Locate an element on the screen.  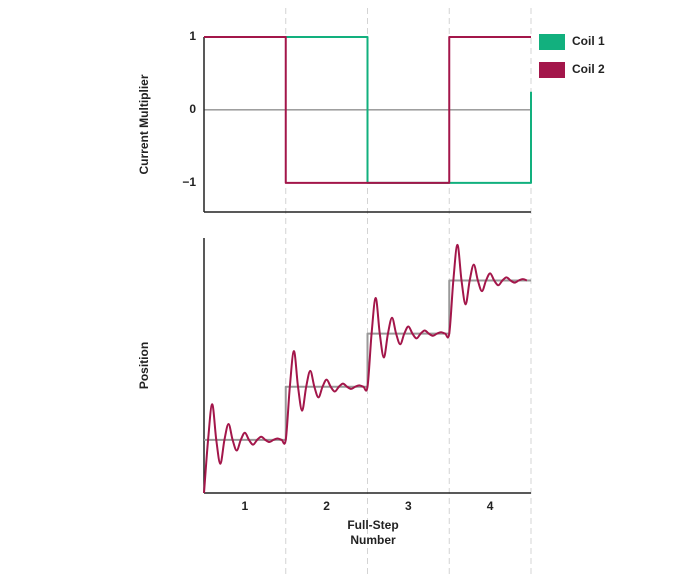
x-tick-label: 3 is located at coordinates (408, 506).